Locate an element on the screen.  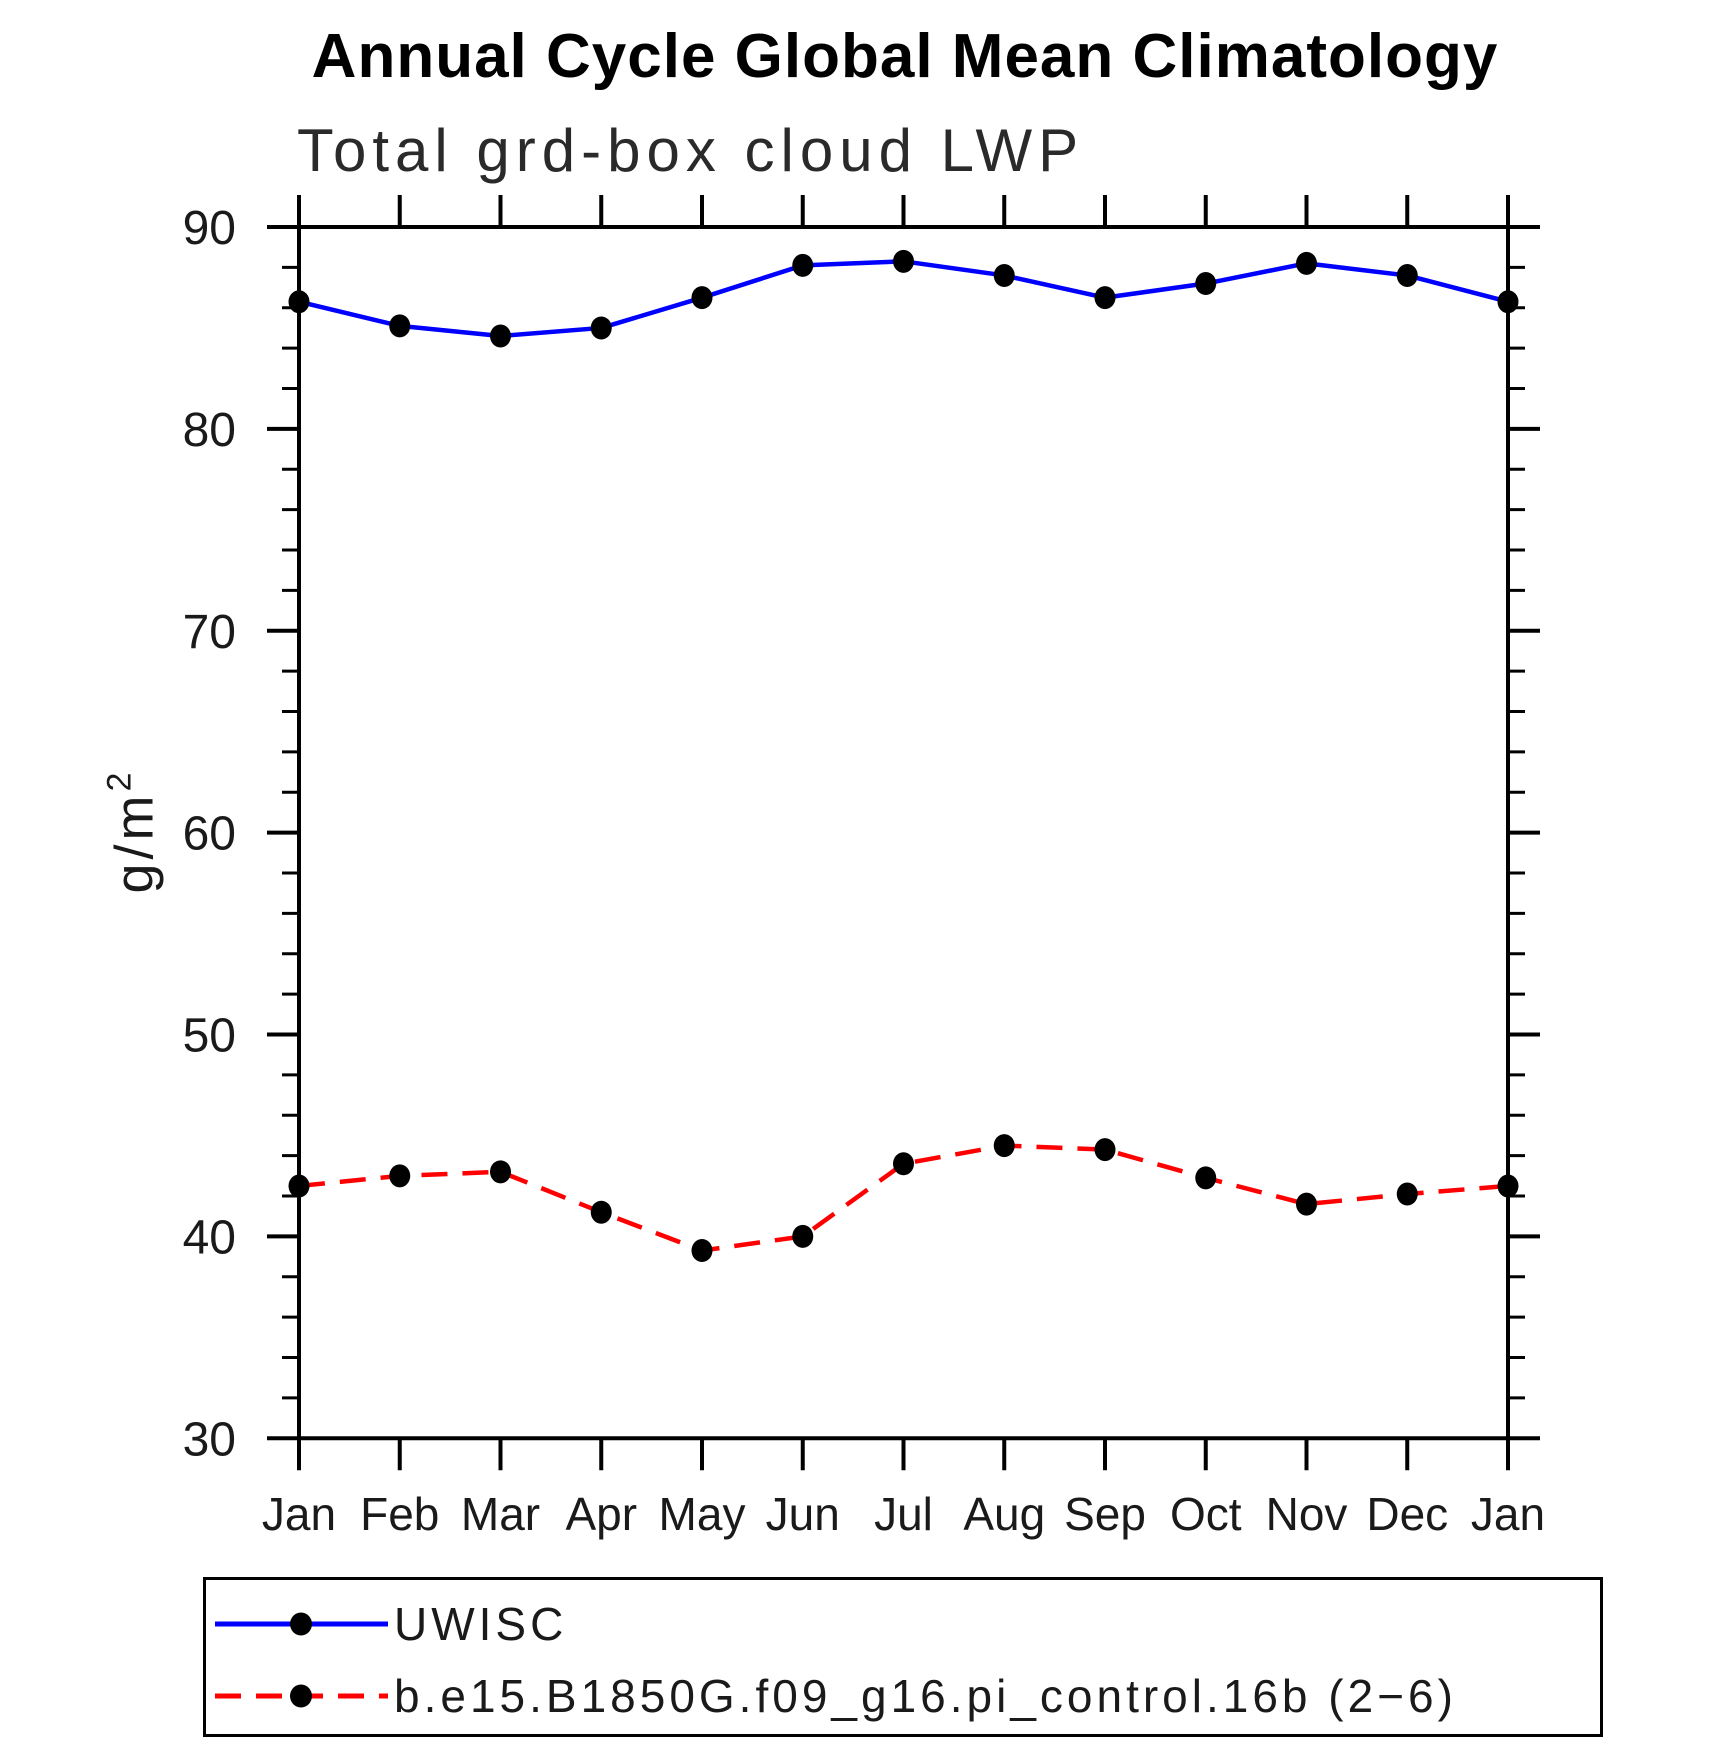
x-tick-label: Aug is located at coordinates (1004, 1514).